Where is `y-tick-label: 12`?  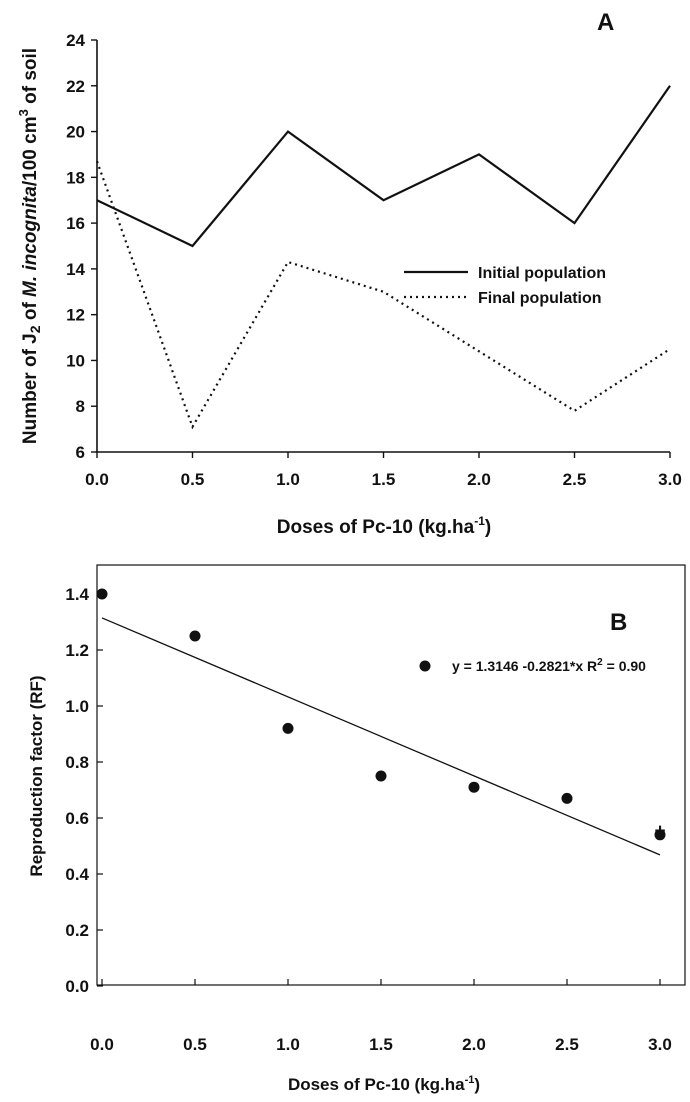 y-tick-label: 12 is located at coordinates (75, 315).